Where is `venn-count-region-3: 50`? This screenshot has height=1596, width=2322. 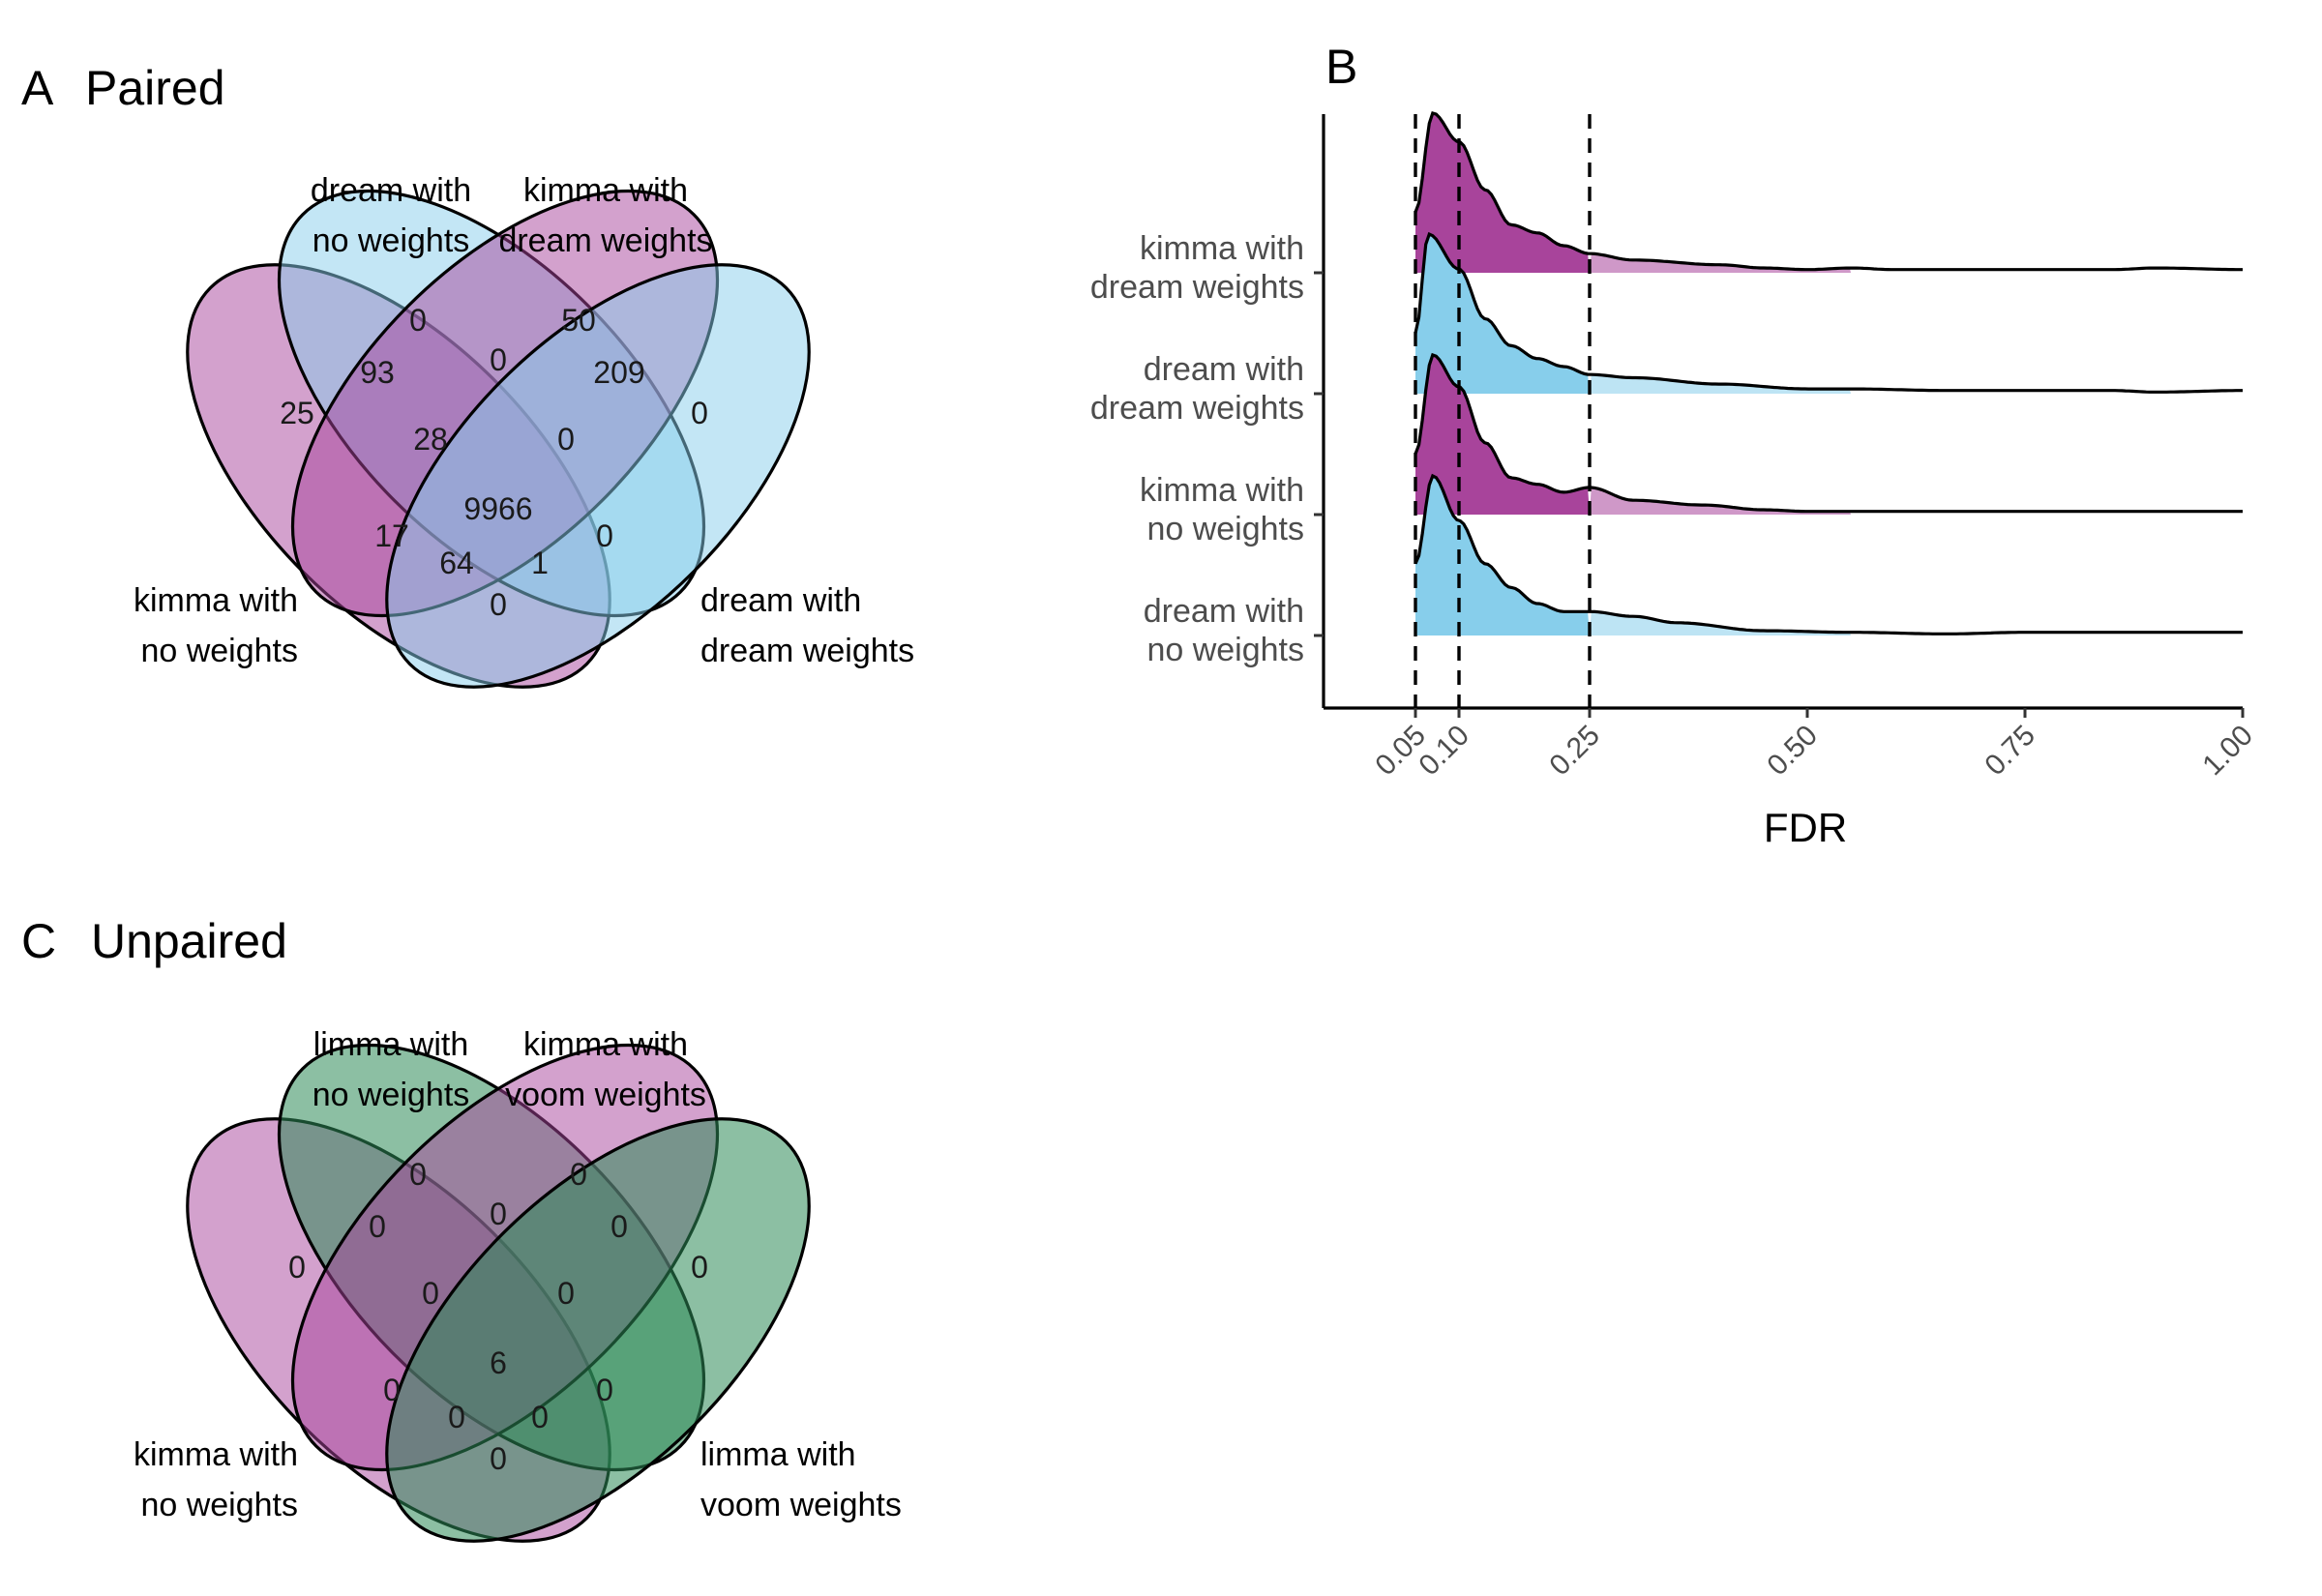
venn-count-region-3: 50 is located at coordinates (578, 320).